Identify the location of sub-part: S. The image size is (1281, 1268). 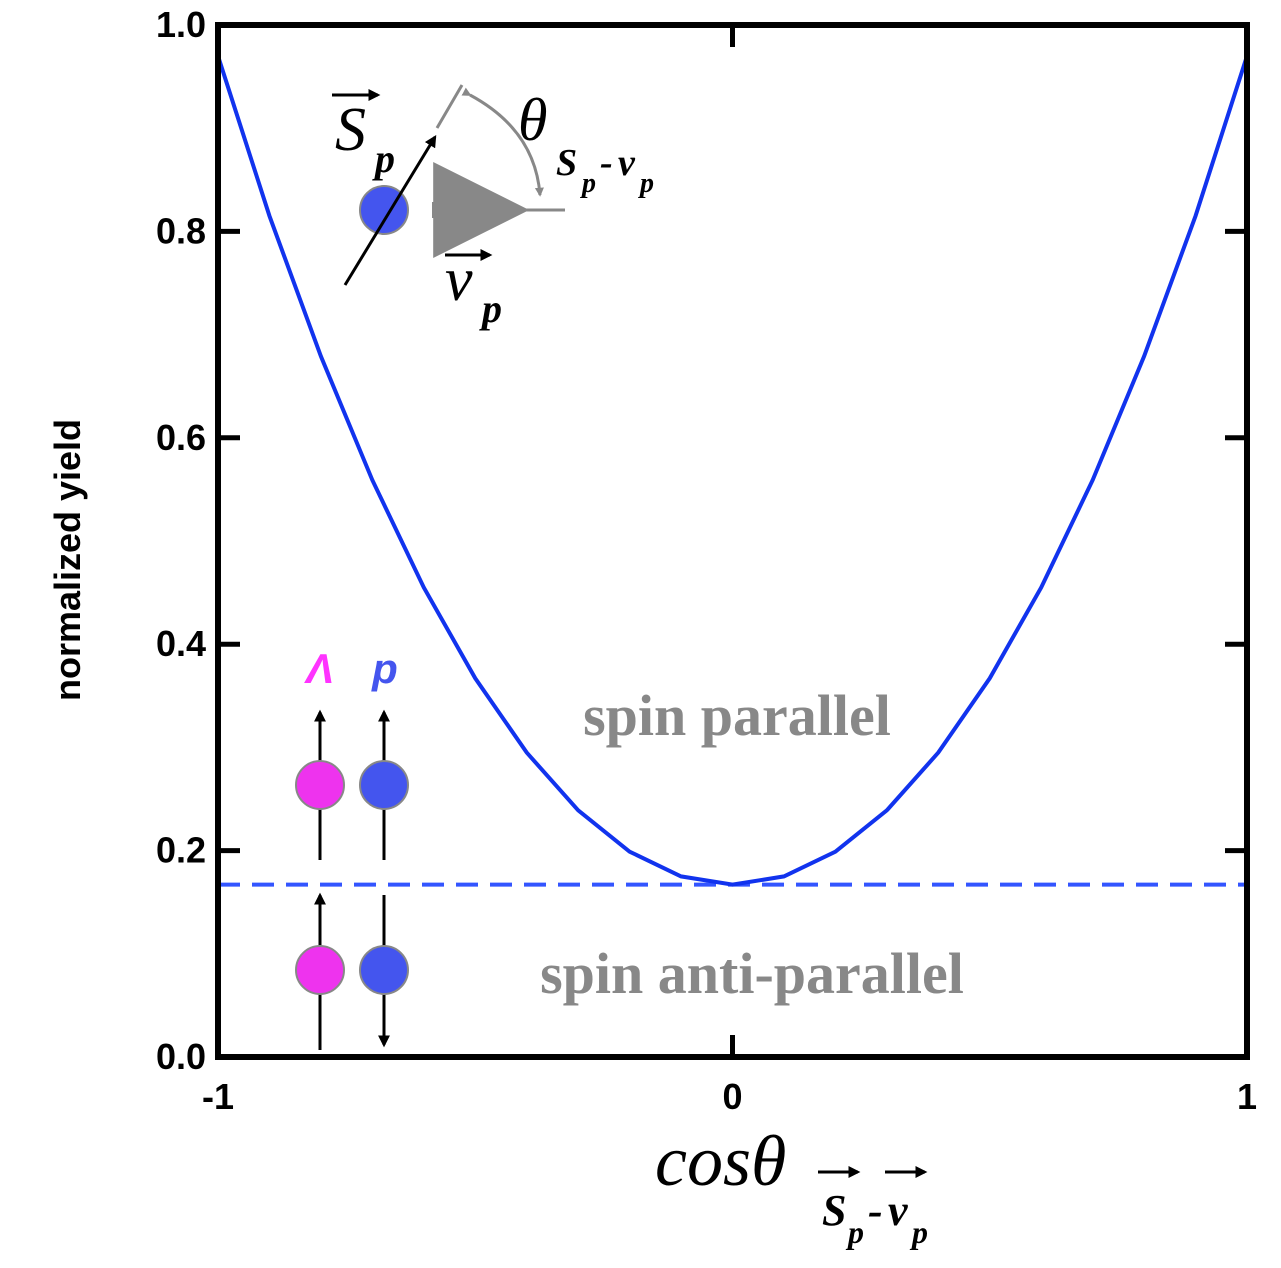
(834, 1210).